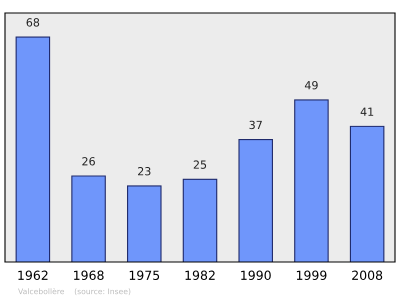 The height and width of the screenshot is (299, 400). I want to click on data-label: 49, so click(311, 85).